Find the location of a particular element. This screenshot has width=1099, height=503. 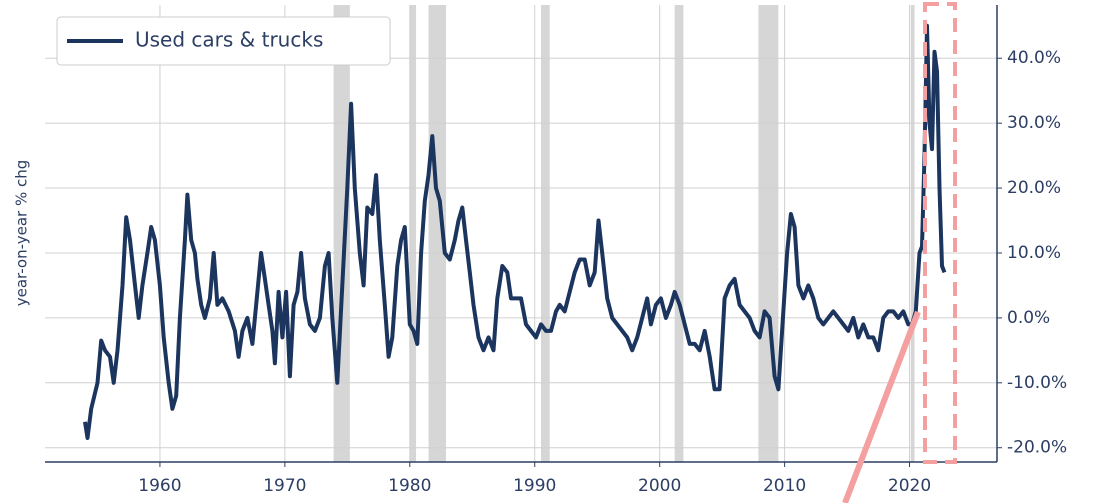

y-tick-label: 20.0% is located at coordinates (1034, 188).